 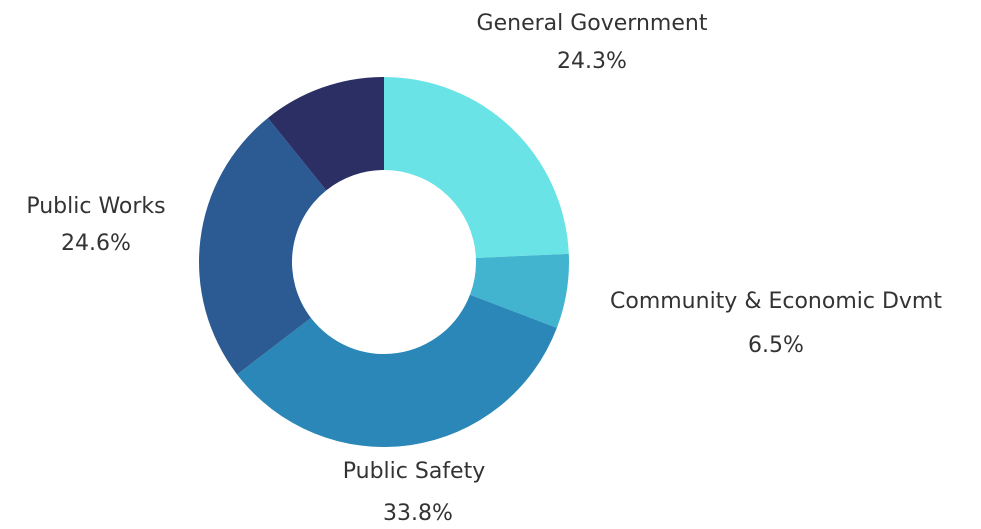 I want to click on value-public-safety: 33.8%, so click(x=418, y=513).